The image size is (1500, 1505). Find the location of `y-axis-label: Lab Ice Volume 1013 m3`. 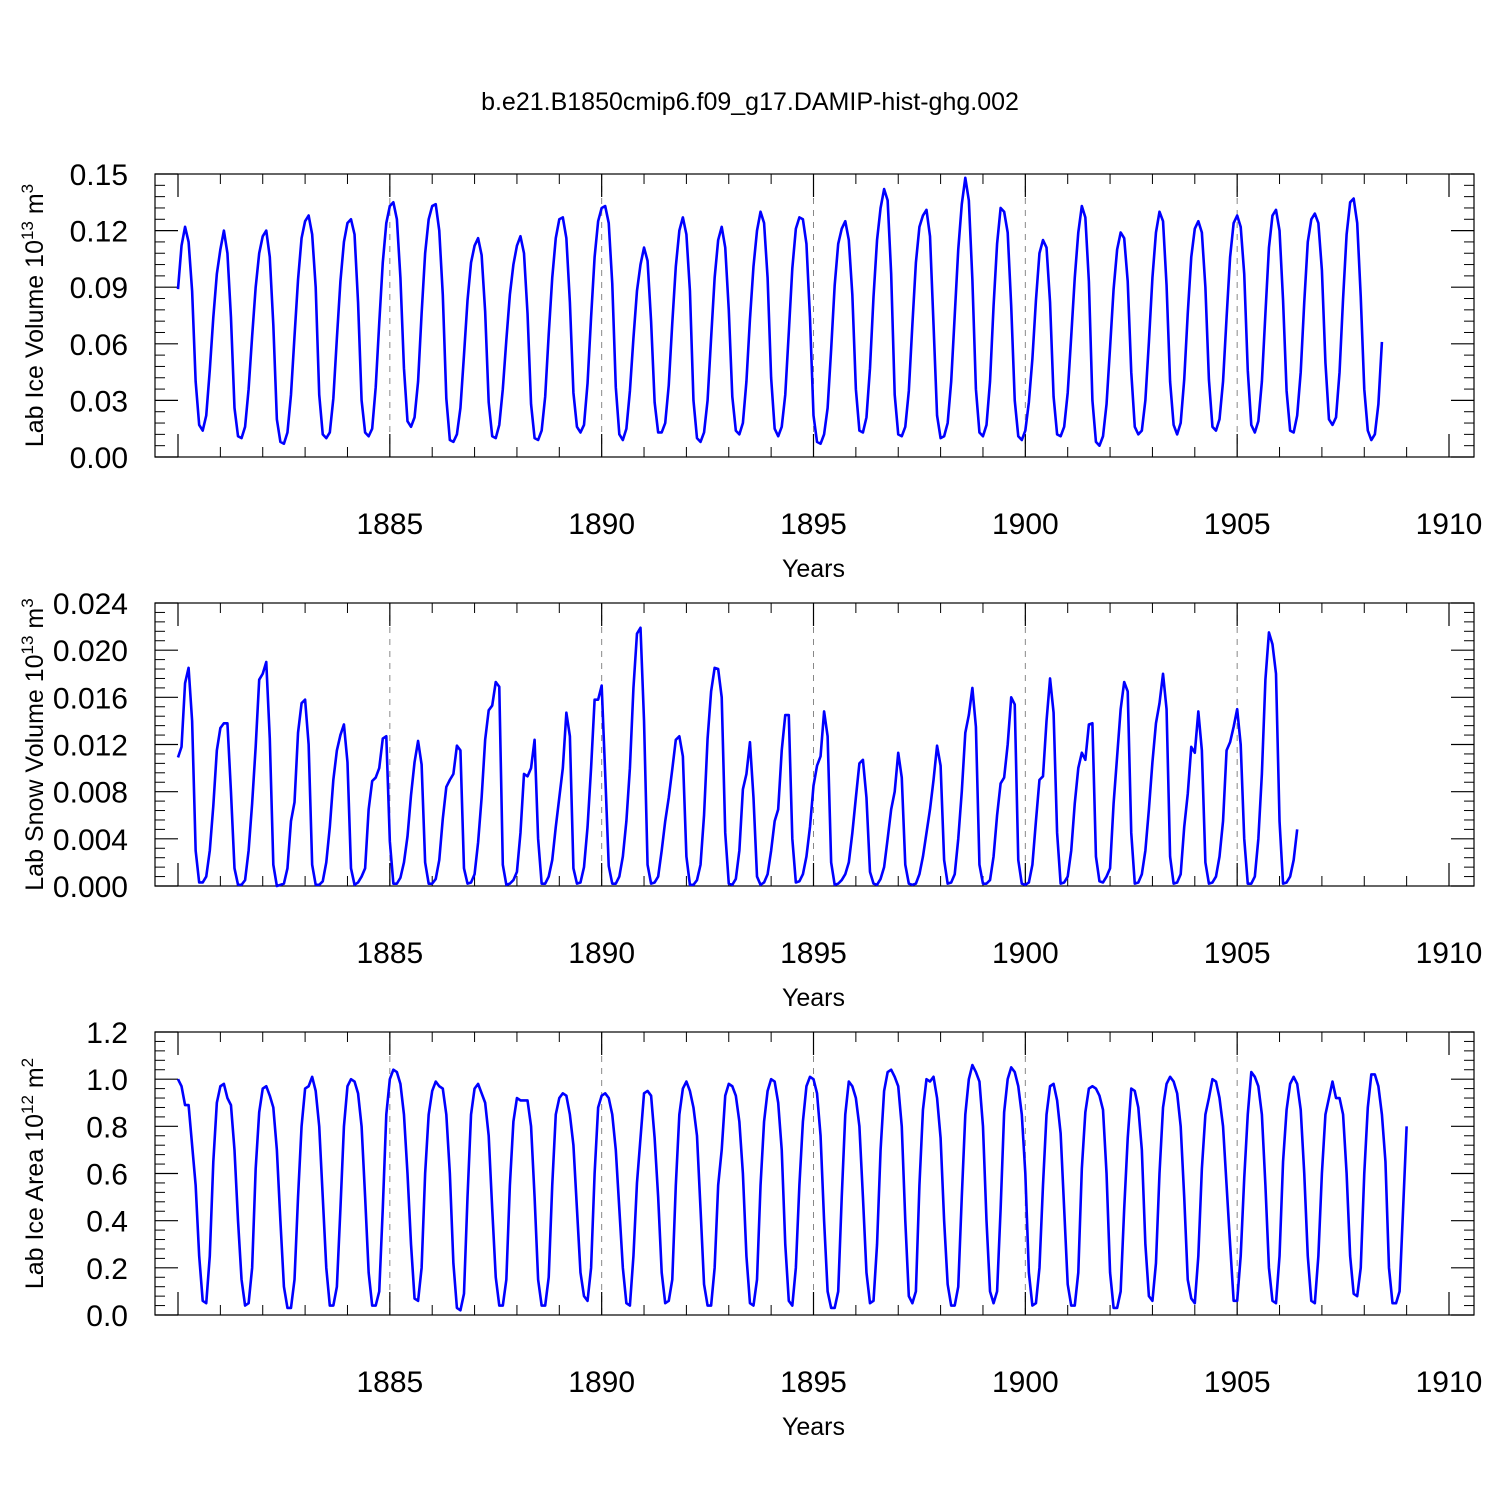

y-axis-label: Lab Ice Volume 1013 m3 is located at coordinates (33, 315).